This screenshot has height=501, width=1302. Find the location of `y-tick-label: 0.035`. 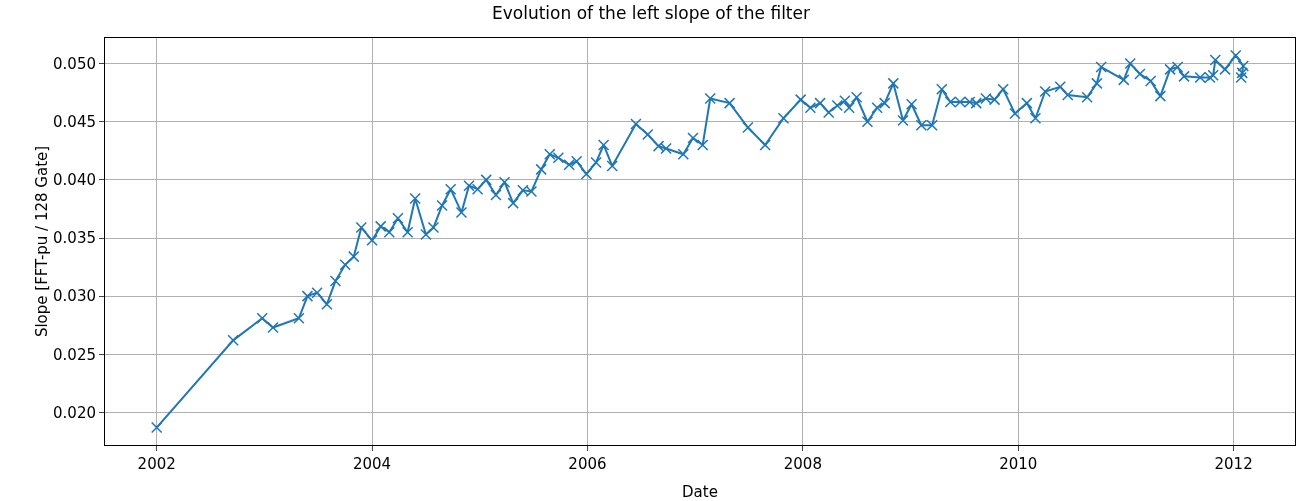

y-tick-label: 0.035 is located at coordinates (74, 238).